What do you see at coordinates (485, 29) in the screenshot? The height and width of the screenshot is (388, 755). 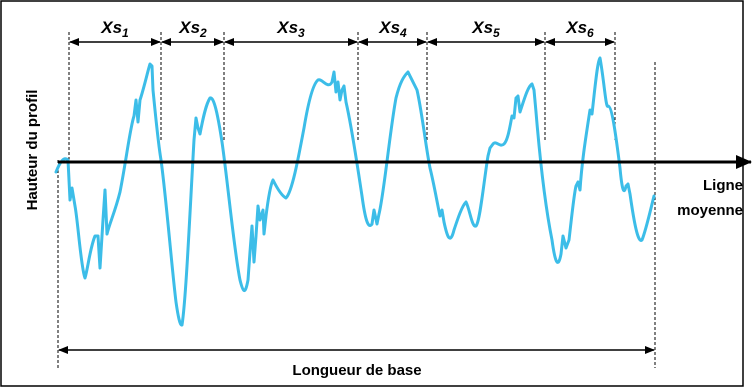 I see `segment-label-5: Xs5` at bounding box center [485, 29].